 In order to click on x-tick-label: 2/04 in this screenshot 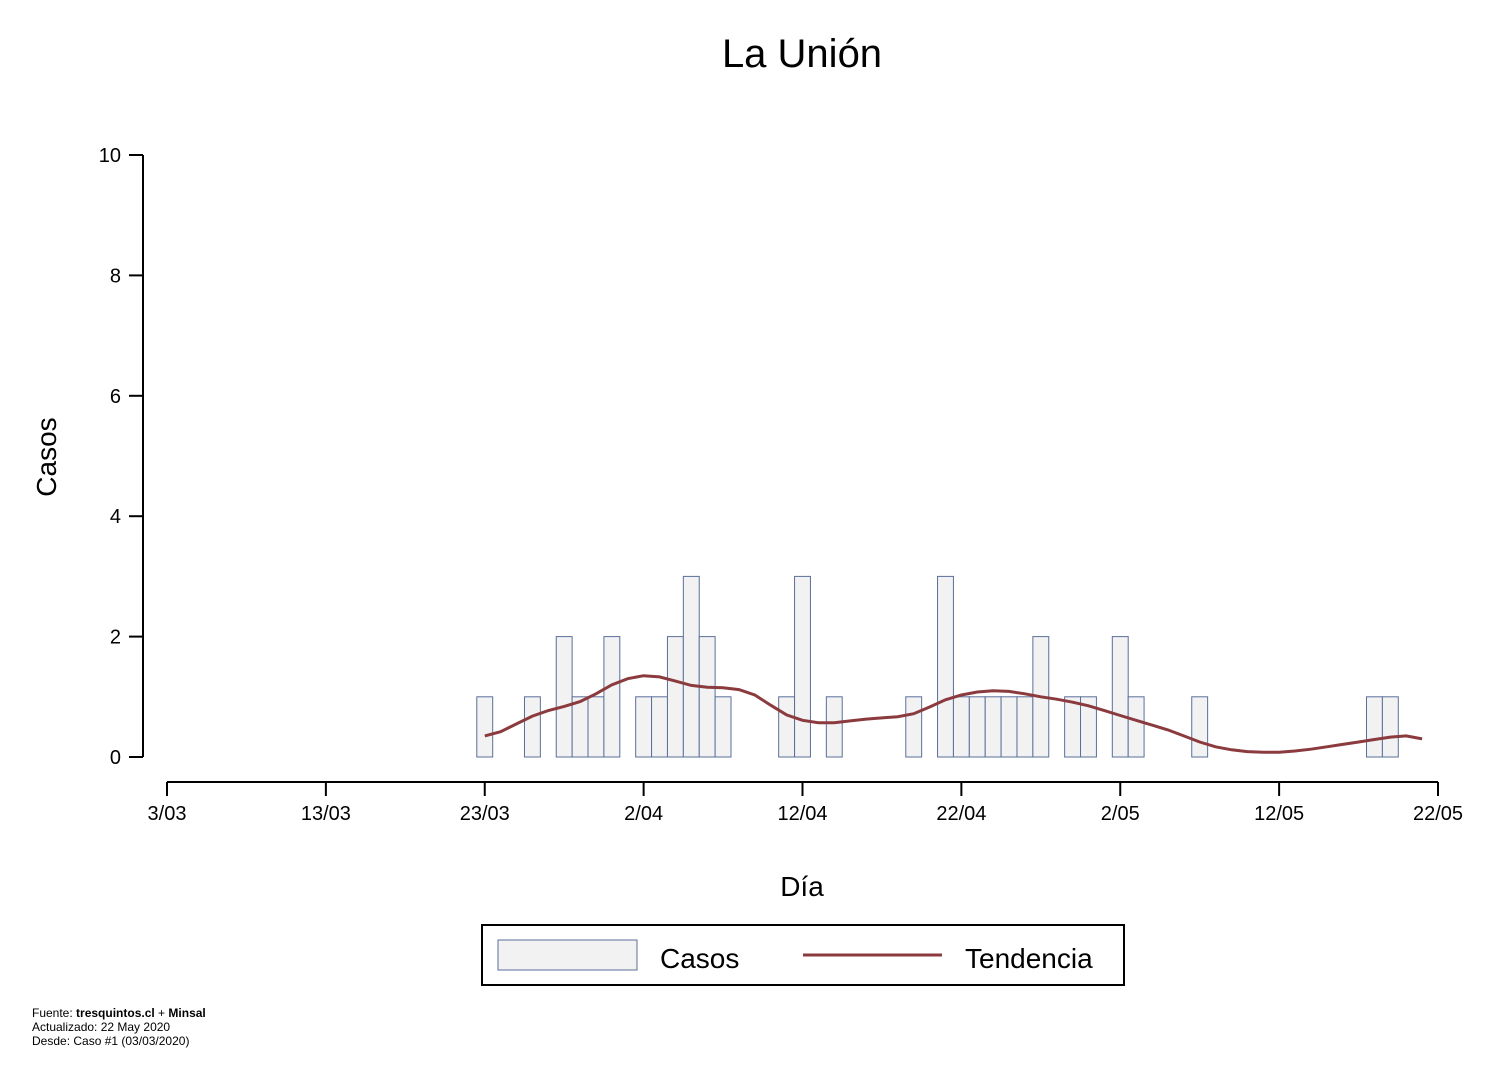, I will do `click(643, 814)`.